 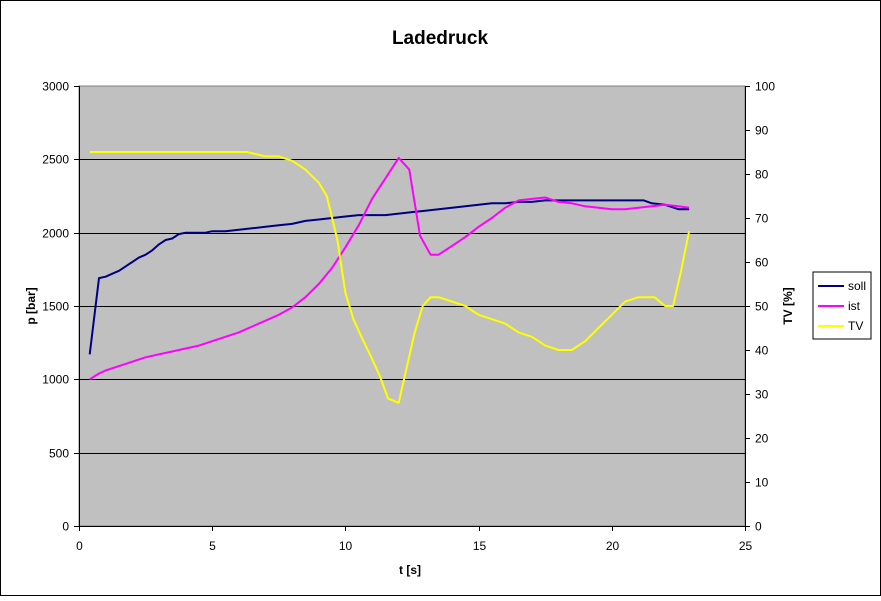 What do you see at coordinates (762, 351) in the screenshot?
I see `y2-tick-label-4: 40` at bounding box center [762, 351].